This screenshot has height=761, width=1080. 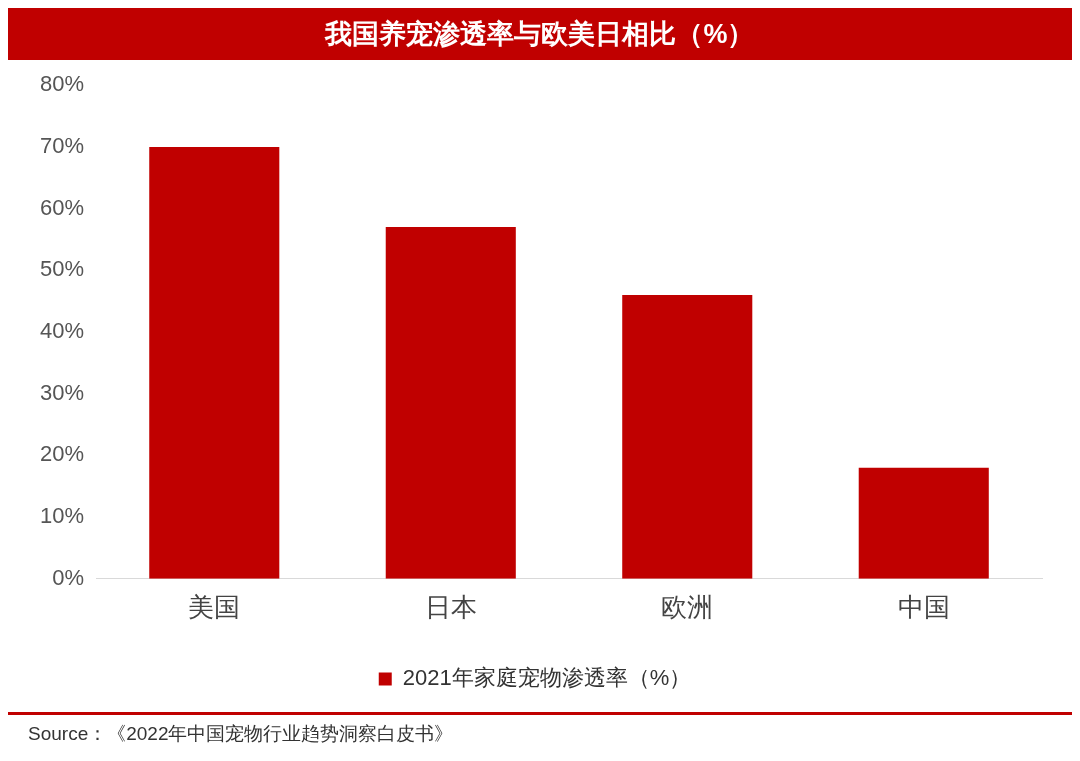 What do you see at coordinates (62, 454) in the screenshot?
I see `y-tick-label: 20%` at bounding box center [62, 454].